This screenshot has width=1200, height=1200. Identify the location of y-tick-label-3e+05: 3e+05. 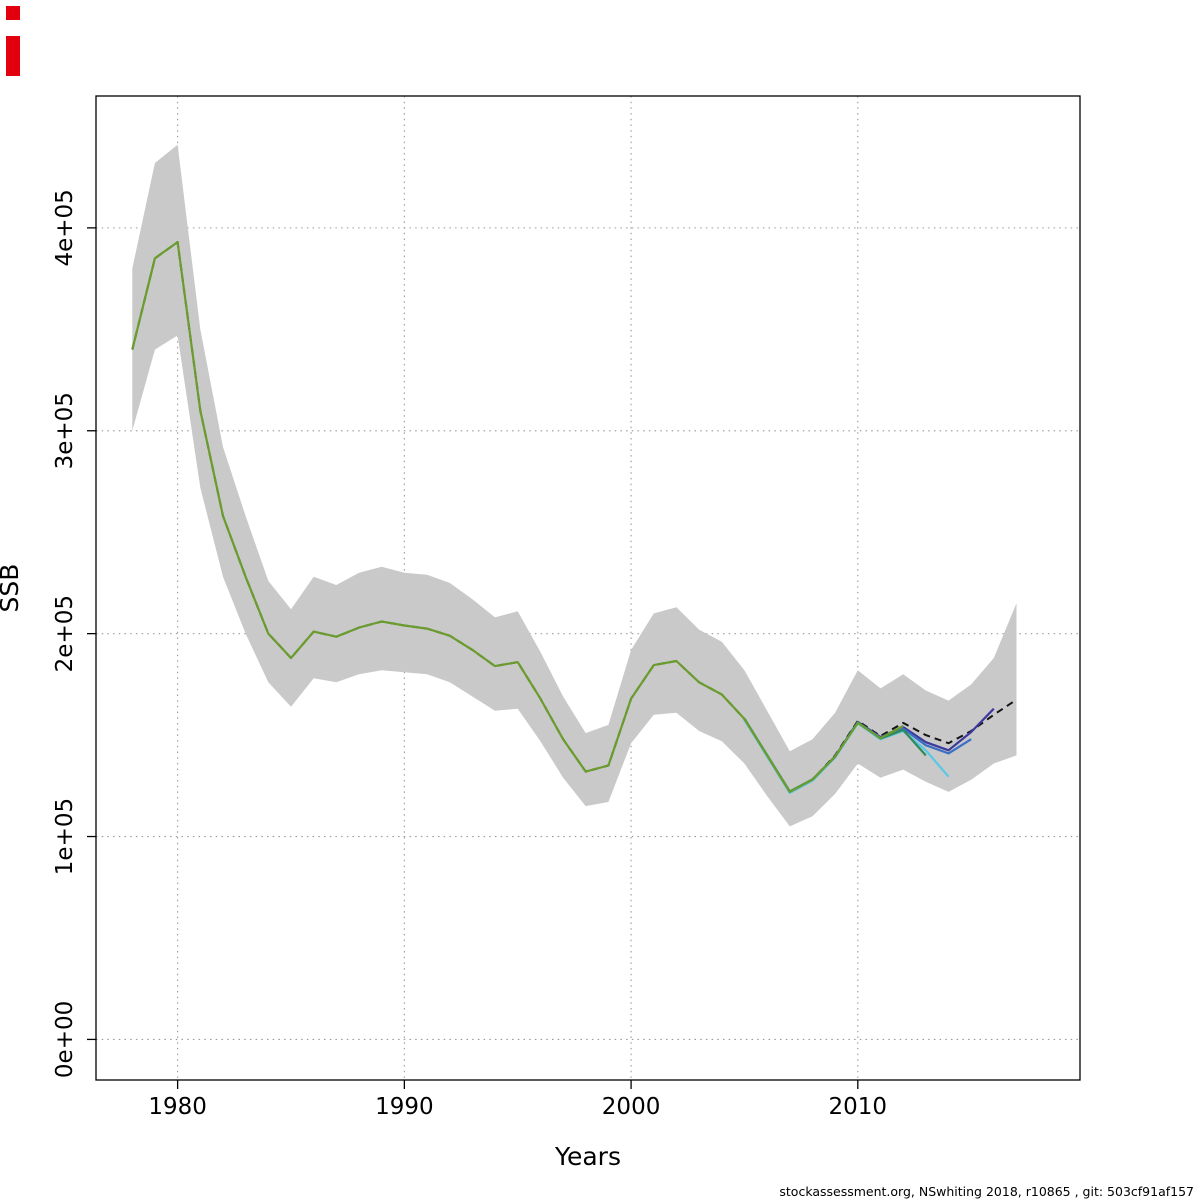
(65, 430).